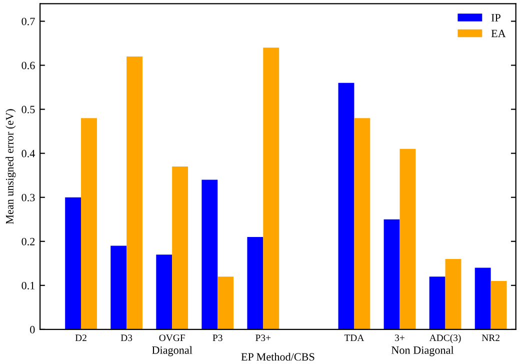 The height and width of the screenshot is (364, 520). What do you see at coordinates (29, 154) in the screenshot?
I see `y-tick-label: 0.4` at bounding box center [29, 154].